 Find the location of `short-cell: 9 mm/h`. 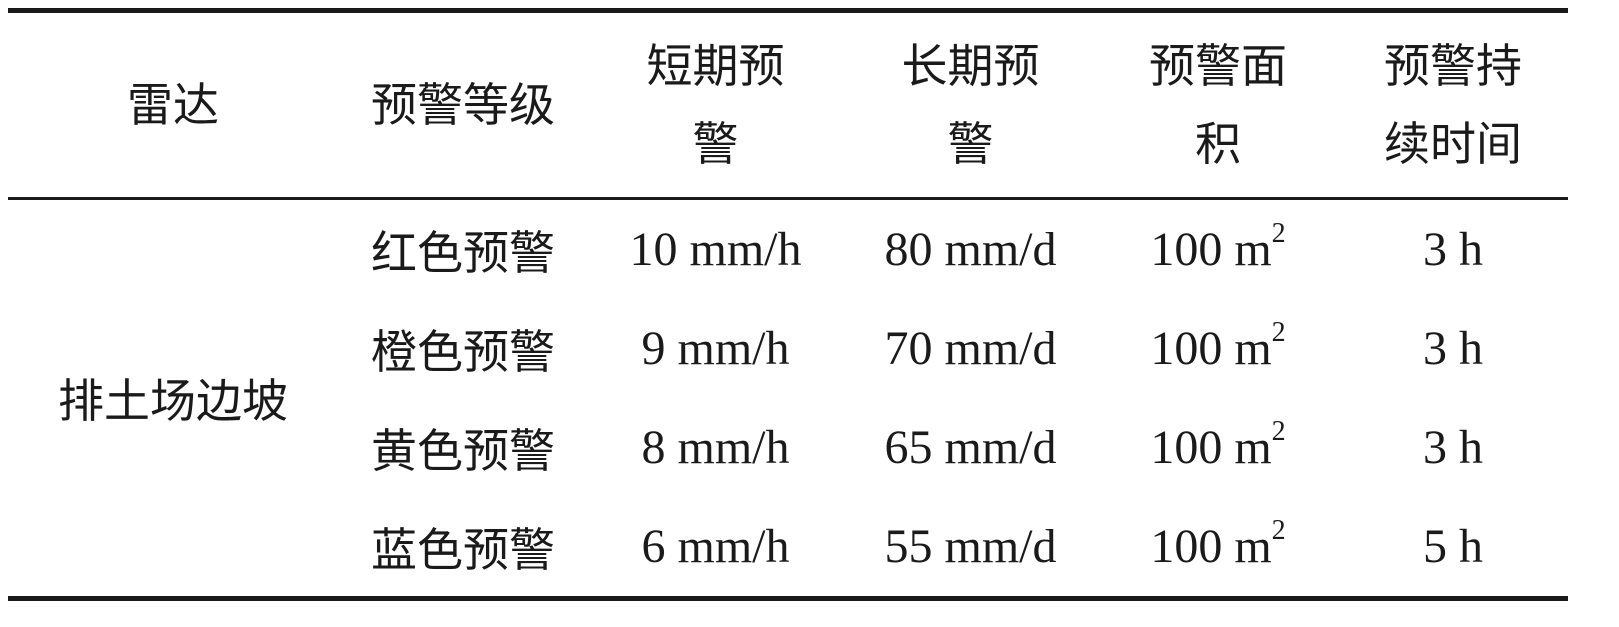

short-cell: 9 mm/h is located at coordinates (715, 348).